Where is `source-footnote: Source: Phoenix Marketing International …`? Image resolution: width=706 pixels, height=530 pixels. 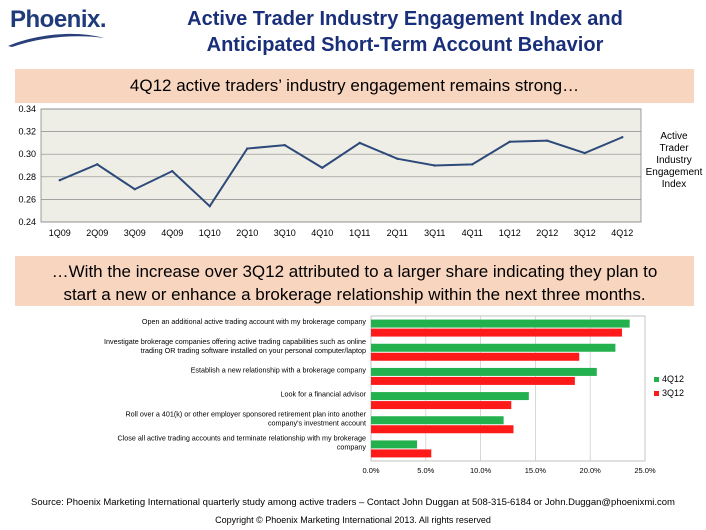 source-footnote: Source: Phoenix Marketing International … is located at coordinates (353, 502).